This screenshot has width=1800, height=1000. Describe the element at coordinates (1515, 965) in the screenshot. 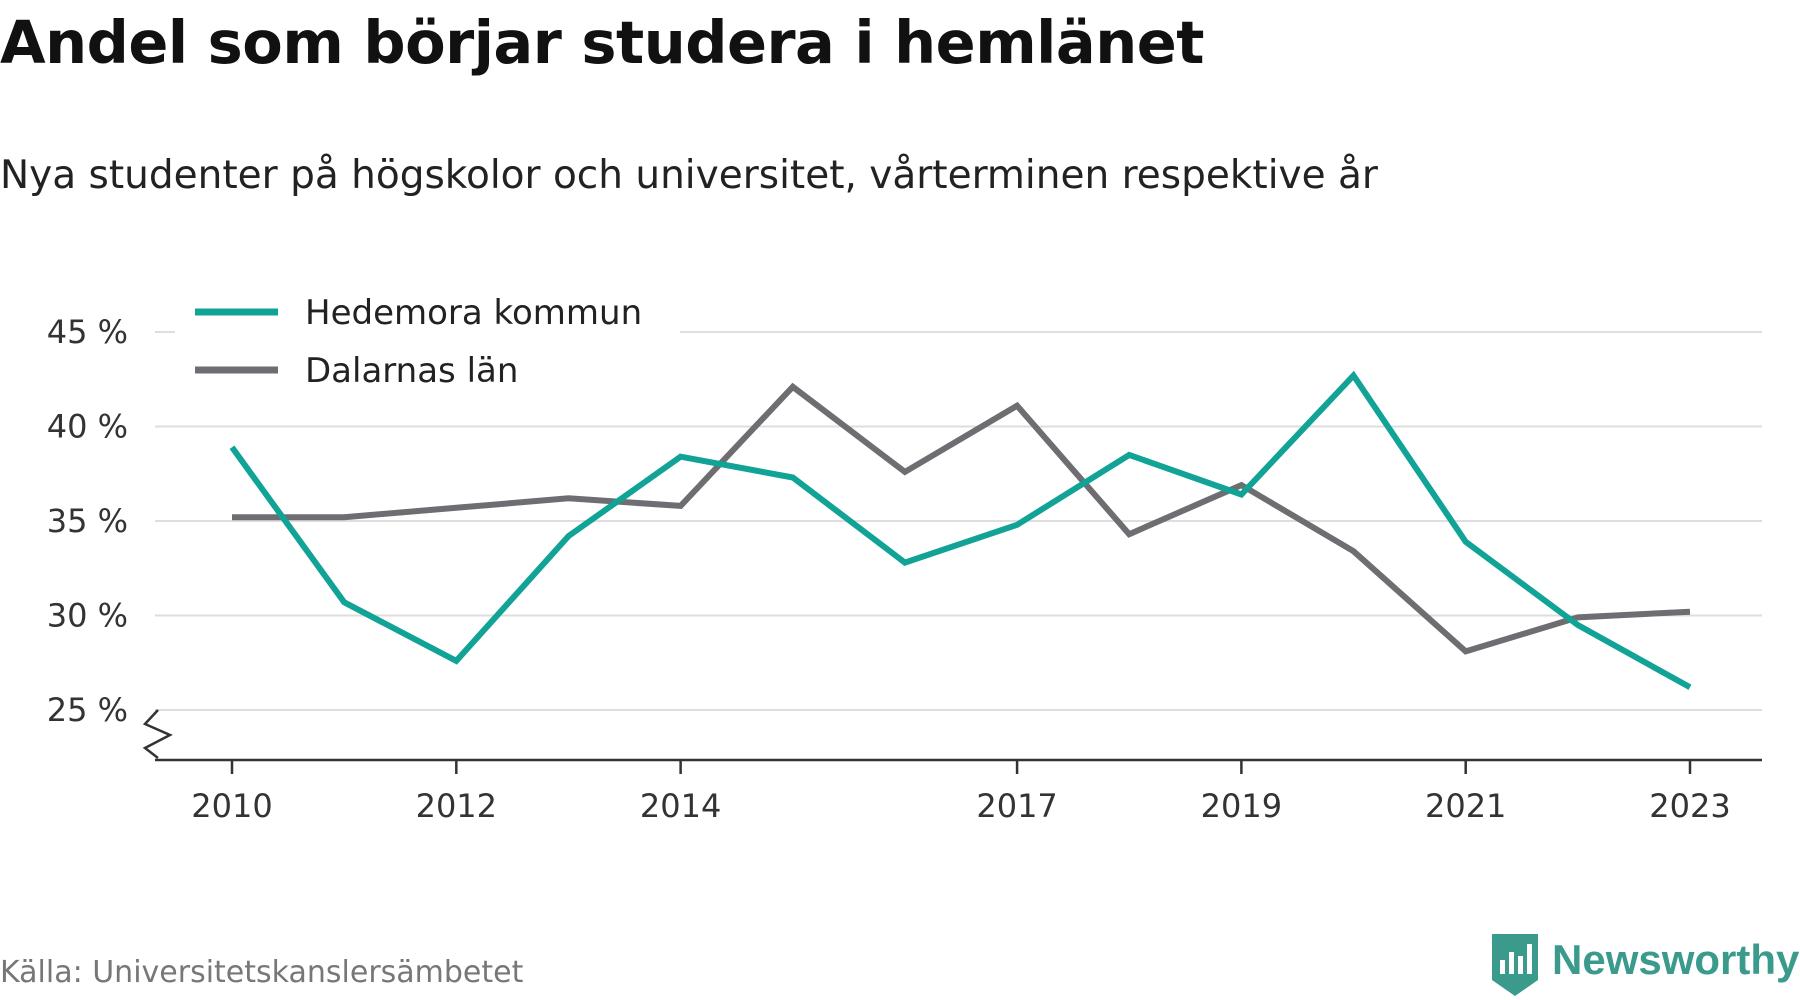

I see `bar-chart-icon` at that location.